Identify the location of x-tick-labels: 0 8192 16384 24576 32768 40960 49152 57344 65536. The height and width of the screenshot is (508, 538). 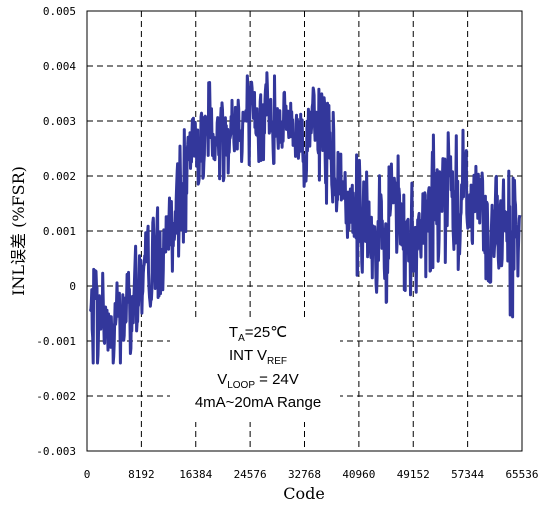
(311, 474).